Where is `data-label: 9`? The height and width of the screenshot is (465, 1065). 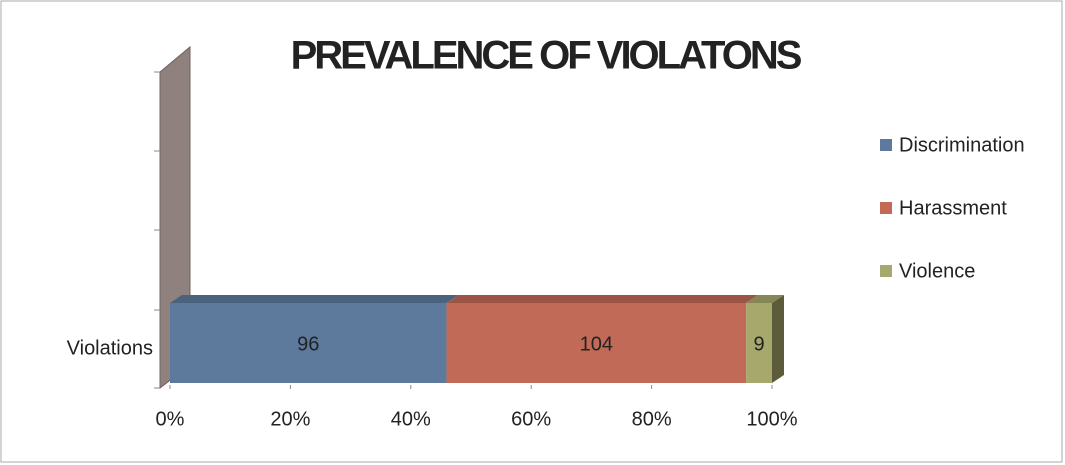
data-label: 9 is located at coordinates (758, 344).